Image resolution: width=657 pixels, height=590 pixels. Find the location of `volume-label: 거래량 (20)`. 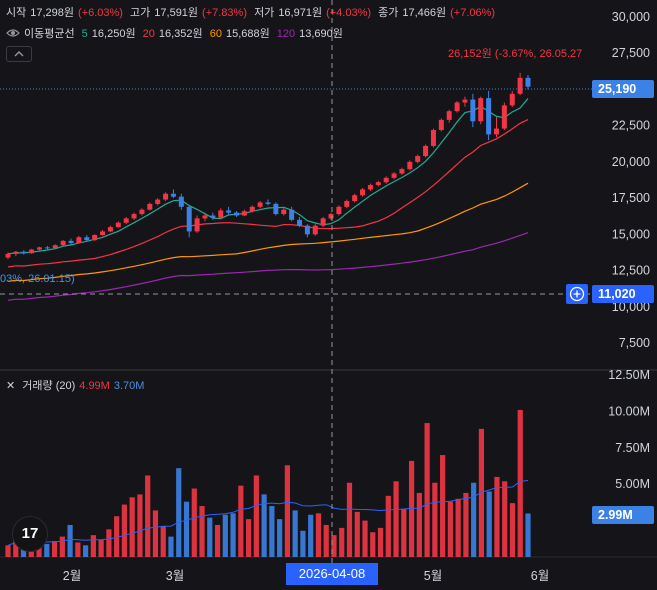

volume-label: 거래량 (20) is located at coordinates (49, 386).